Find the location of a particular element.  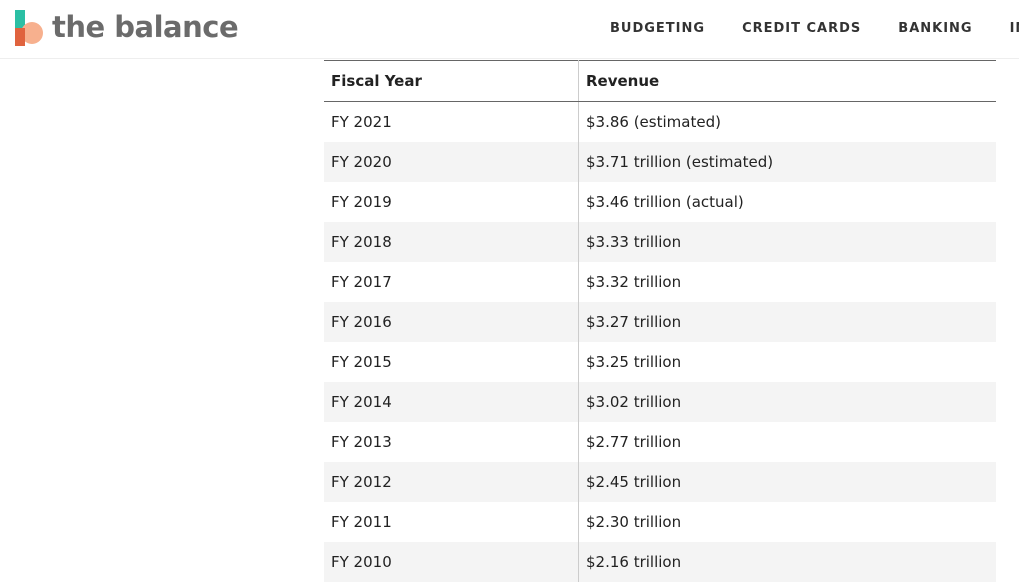

table-row: FY 2016 $3.27 trillion is located at coordinates (660, 322).